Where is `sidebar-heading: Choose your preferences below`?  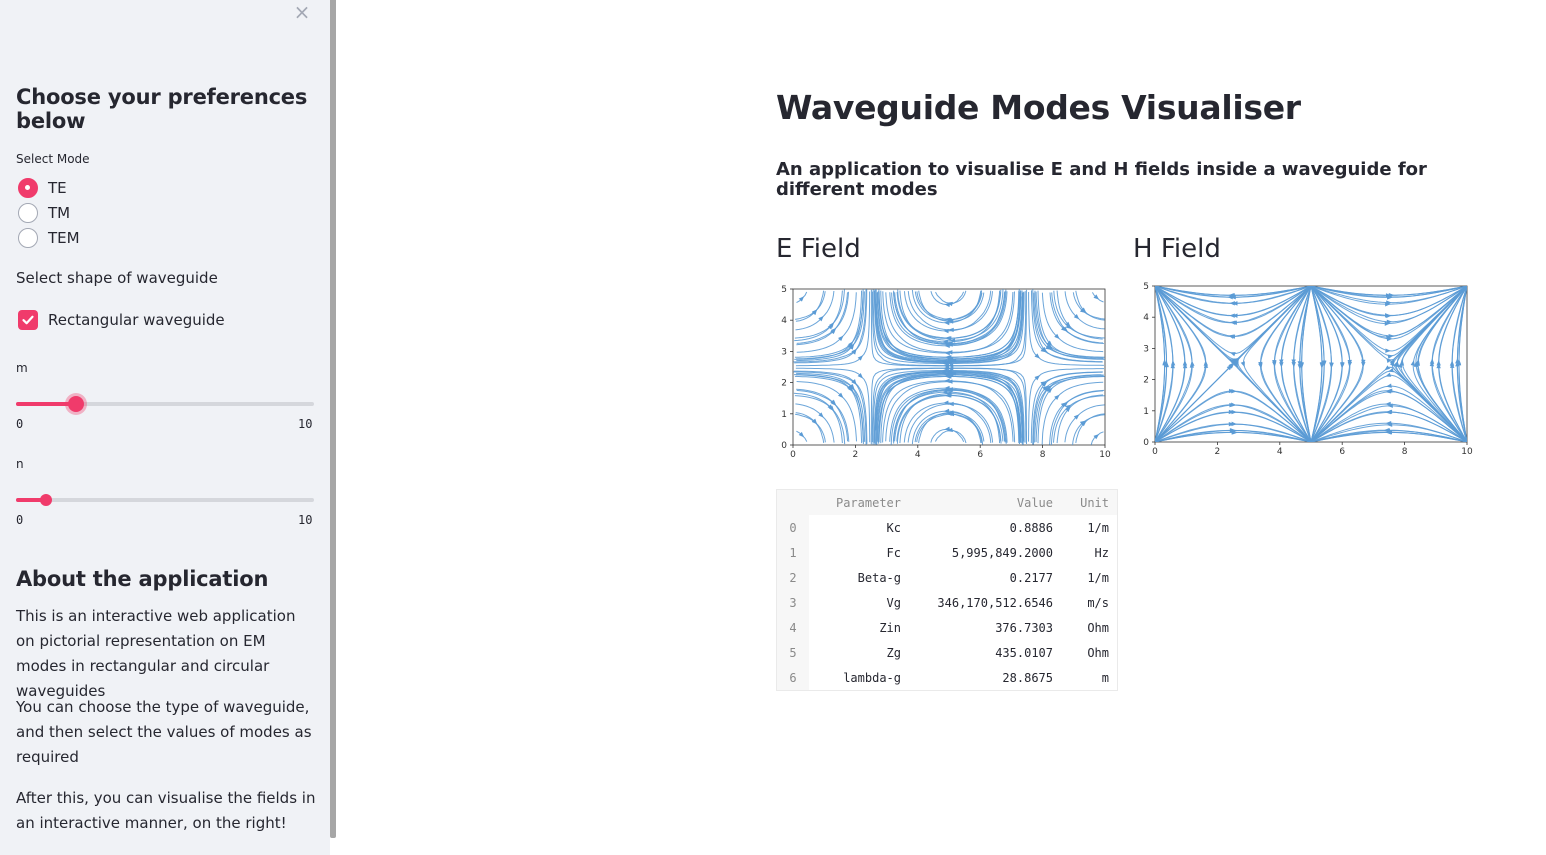 sidebar-heading: Choose your preferences below is located at coordinates (162, 109).